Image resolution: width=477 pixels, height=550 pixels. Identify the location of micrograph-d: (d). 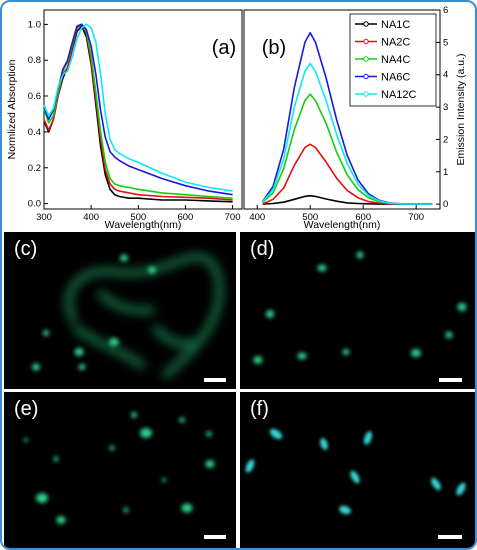
(357, 310).